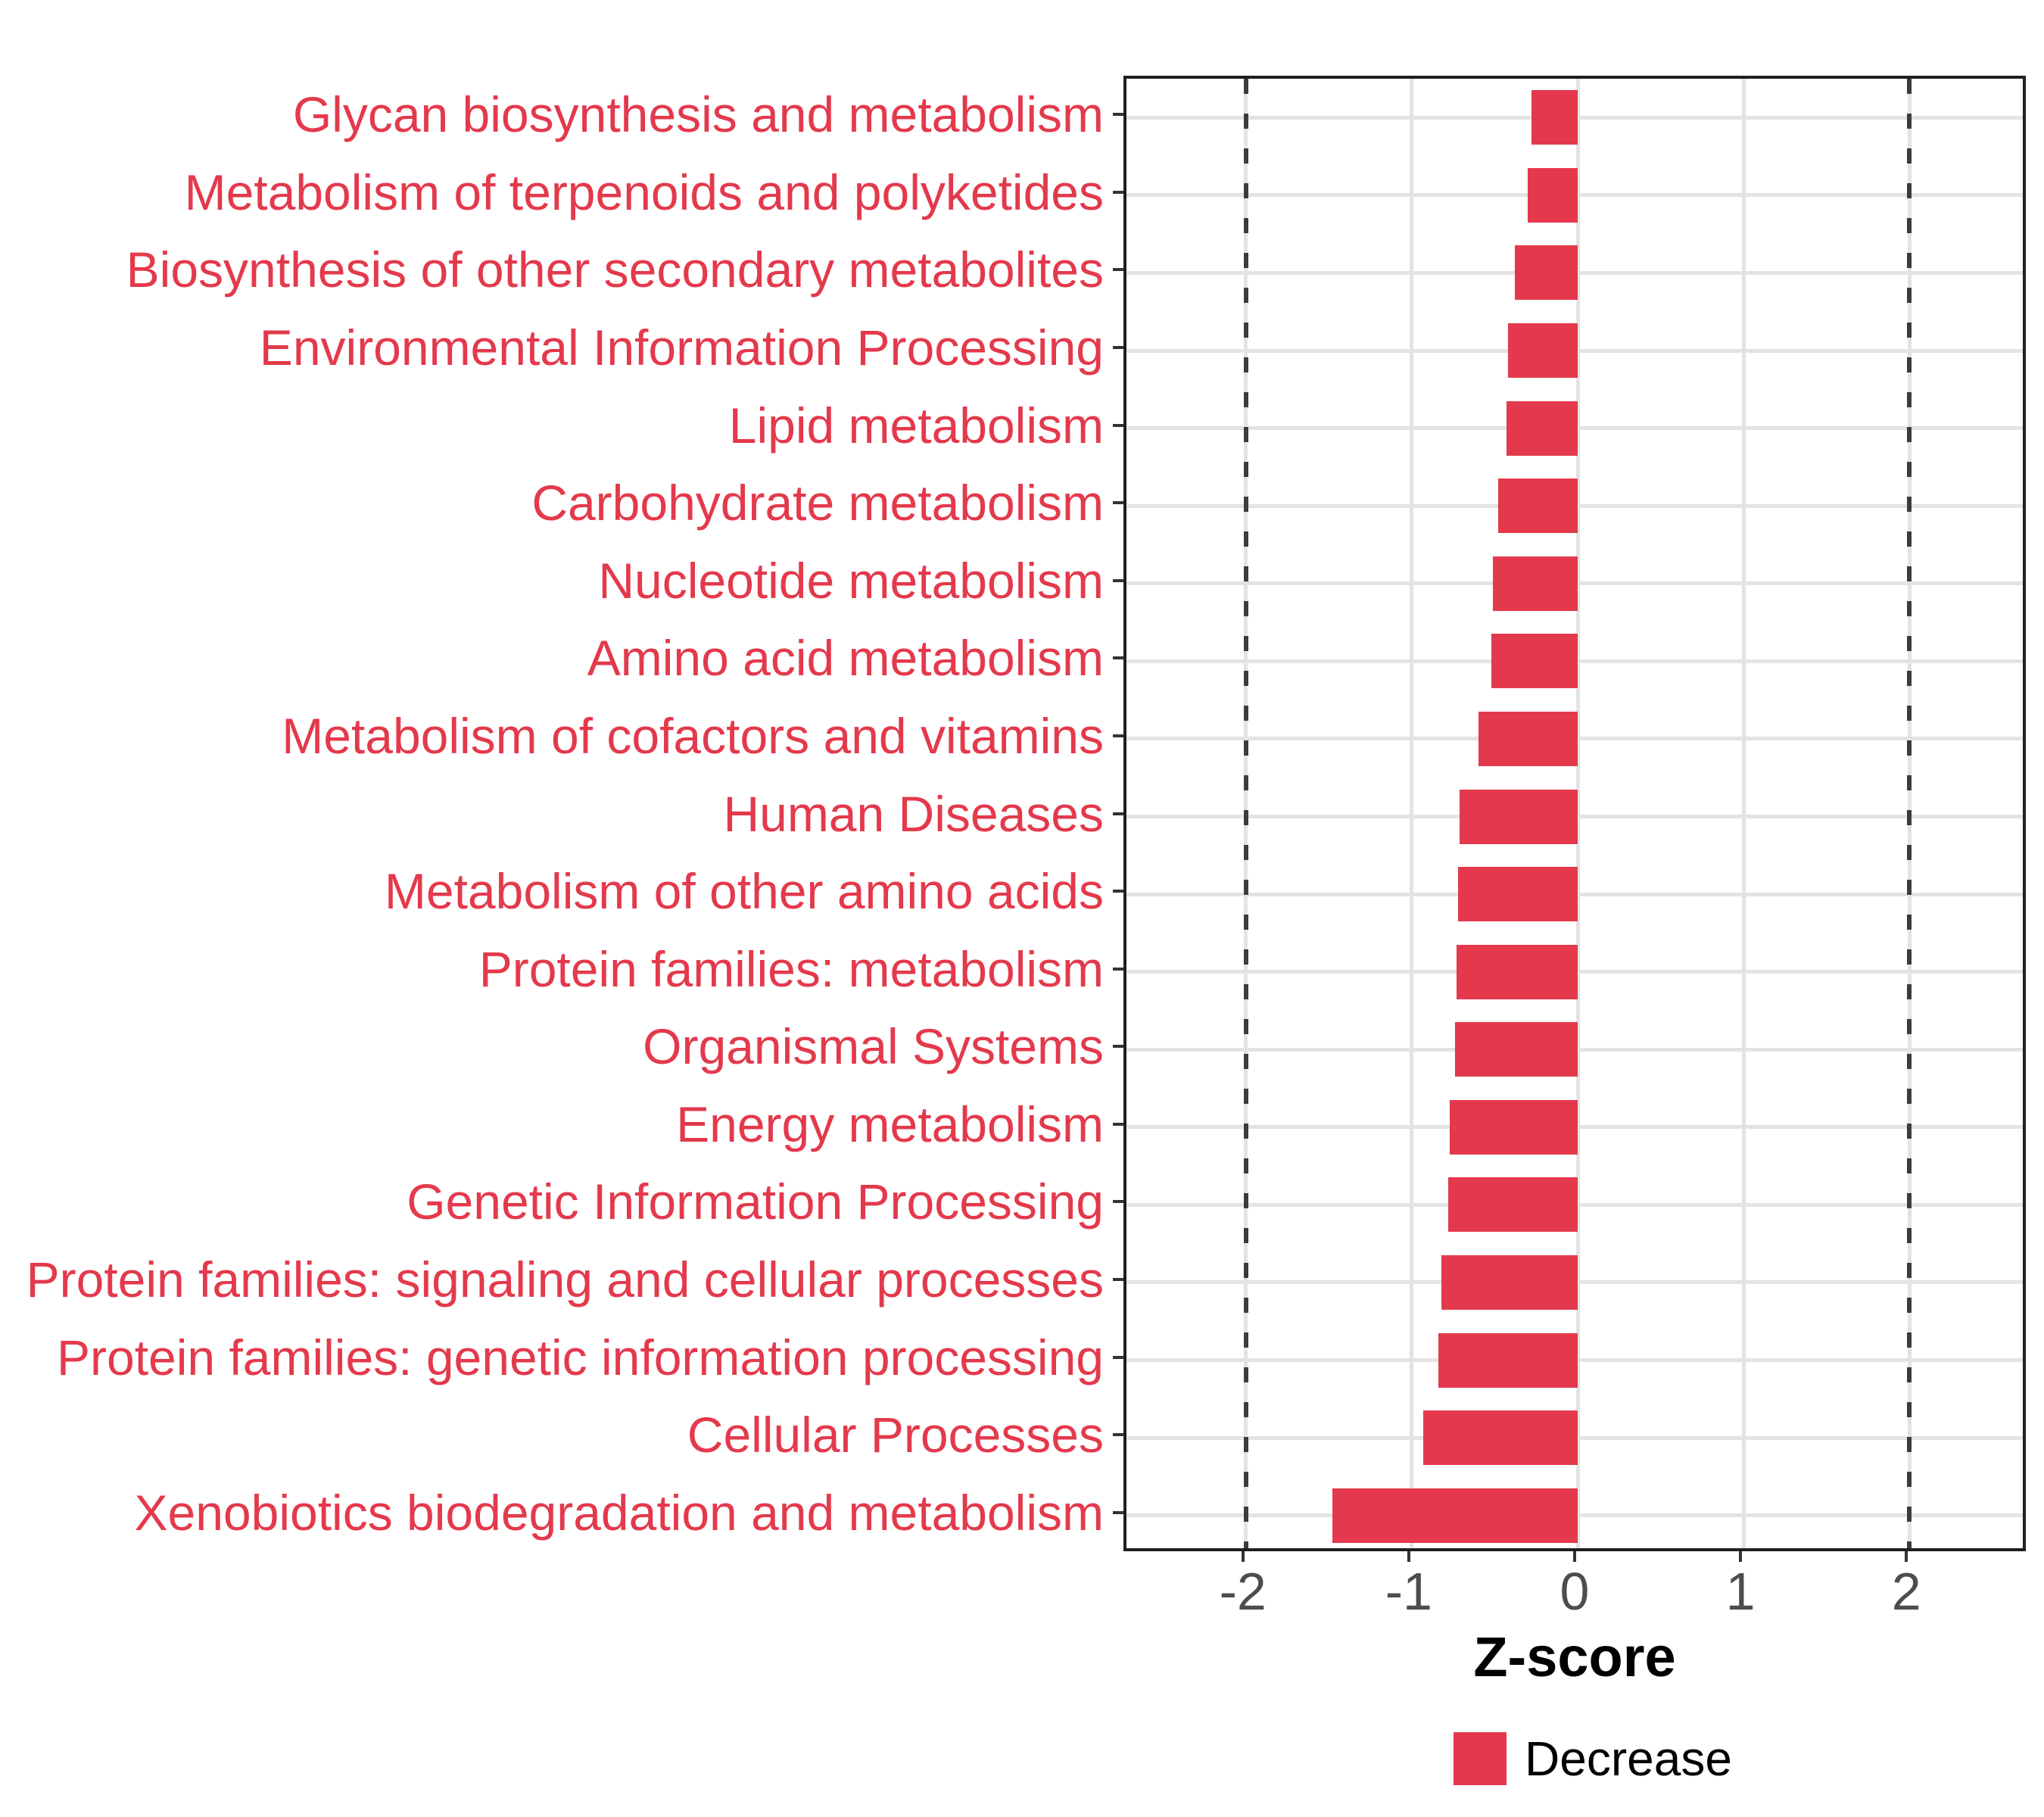  Describe the element at coordinates (851, 580) in the screenshot. I see `category-label: Nucleotide metabolism` at that location.